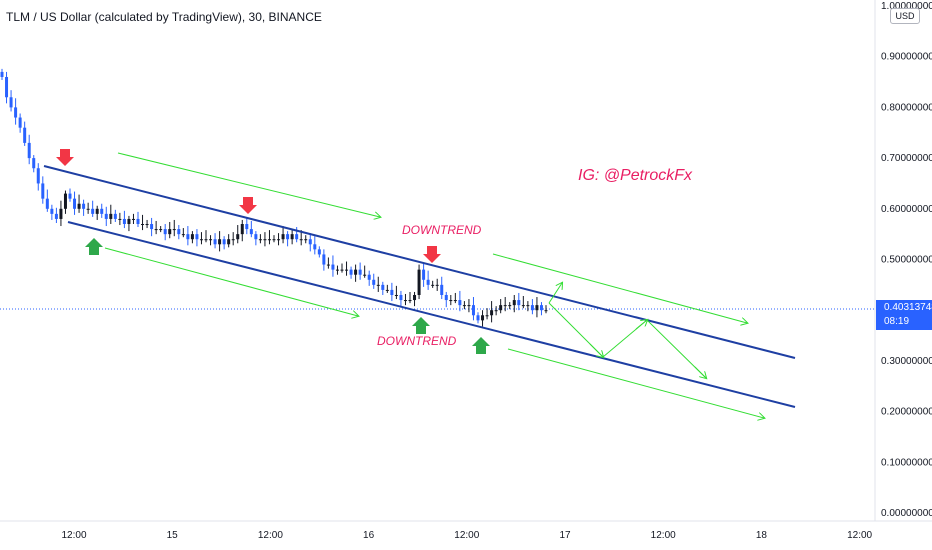 This screenshot has height=550, width=932. I want to click on projection-path, so click(627, 340).